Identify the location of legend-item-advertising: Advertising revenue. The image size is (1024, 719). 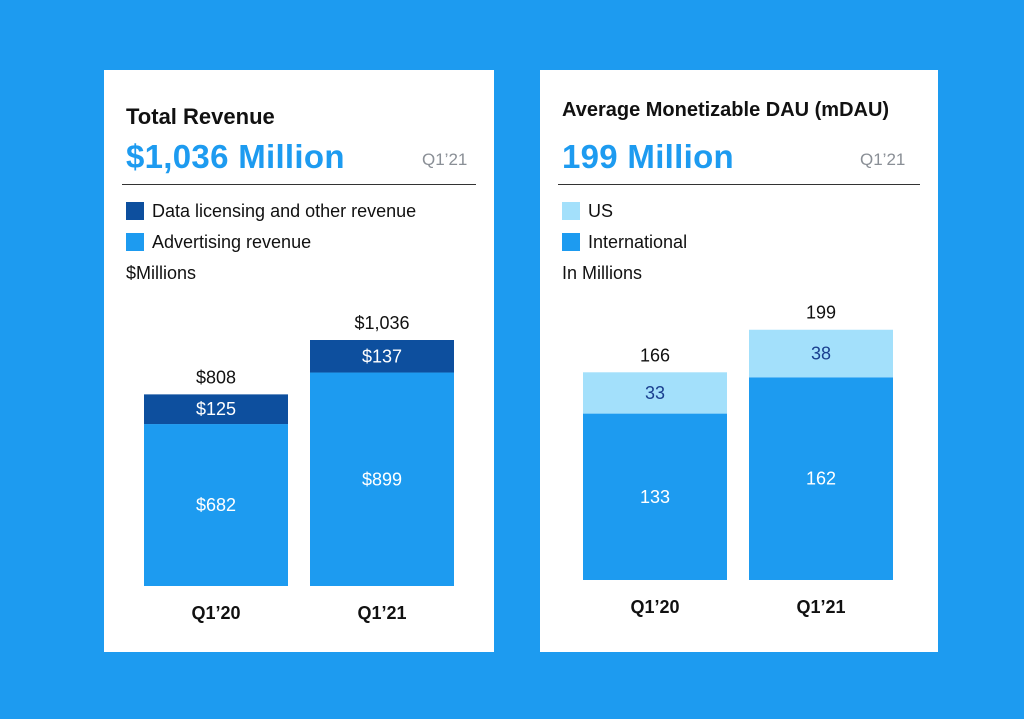
(218, 242).